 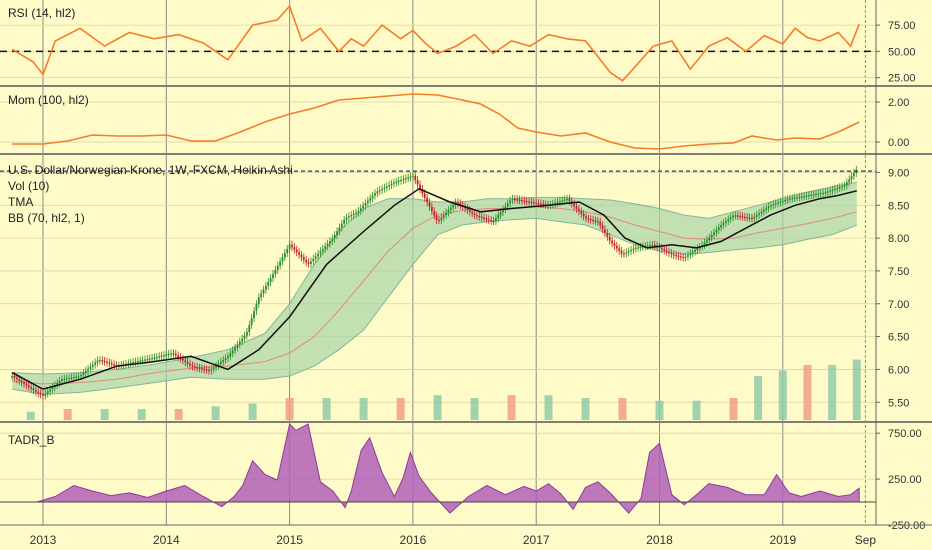 What do you see at coordinates (906, 526) in the screenshot?
I see `tadr-tick-label: -250.00` at bounding box center [906, 526].